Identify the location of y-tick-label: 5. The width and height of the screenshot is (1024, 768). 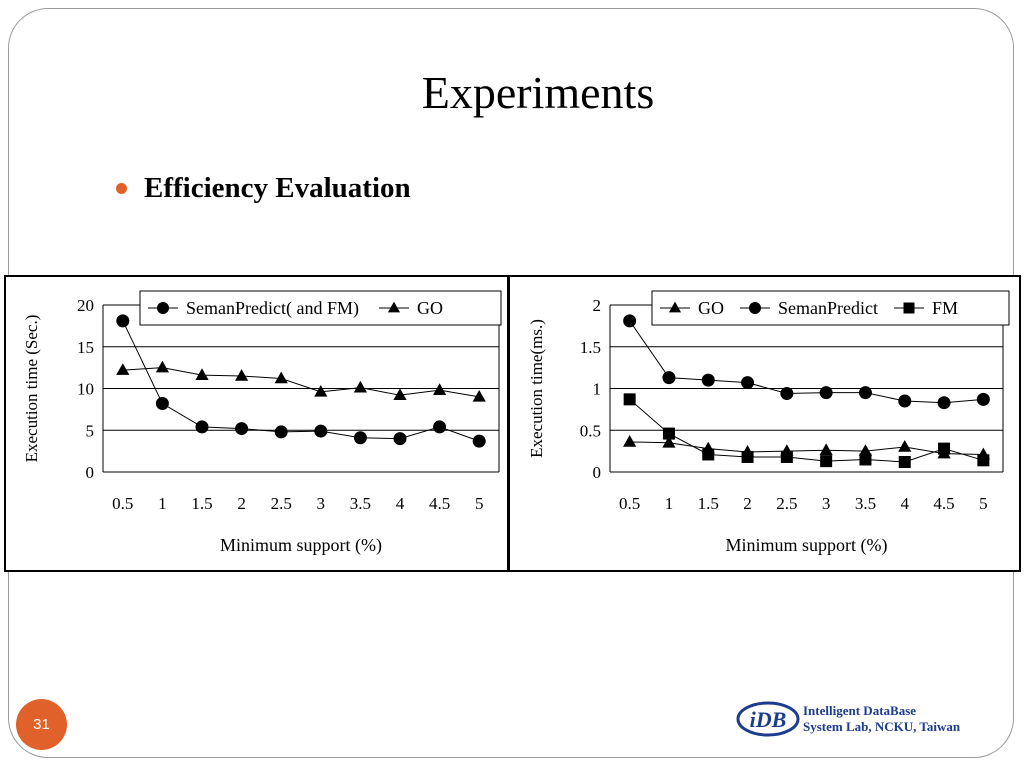
(90, 430).